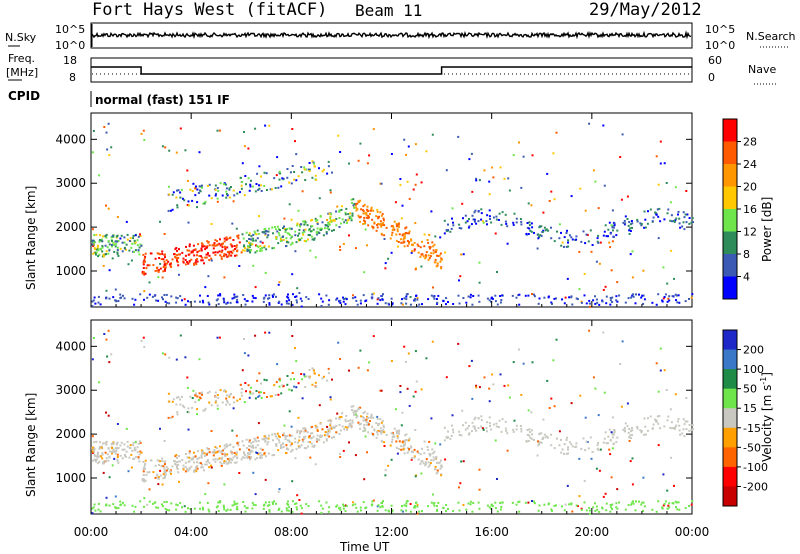  Describe the element at coordinates (70, 346) in the screenshot. I see `y-tick-label: 4000` at that location.